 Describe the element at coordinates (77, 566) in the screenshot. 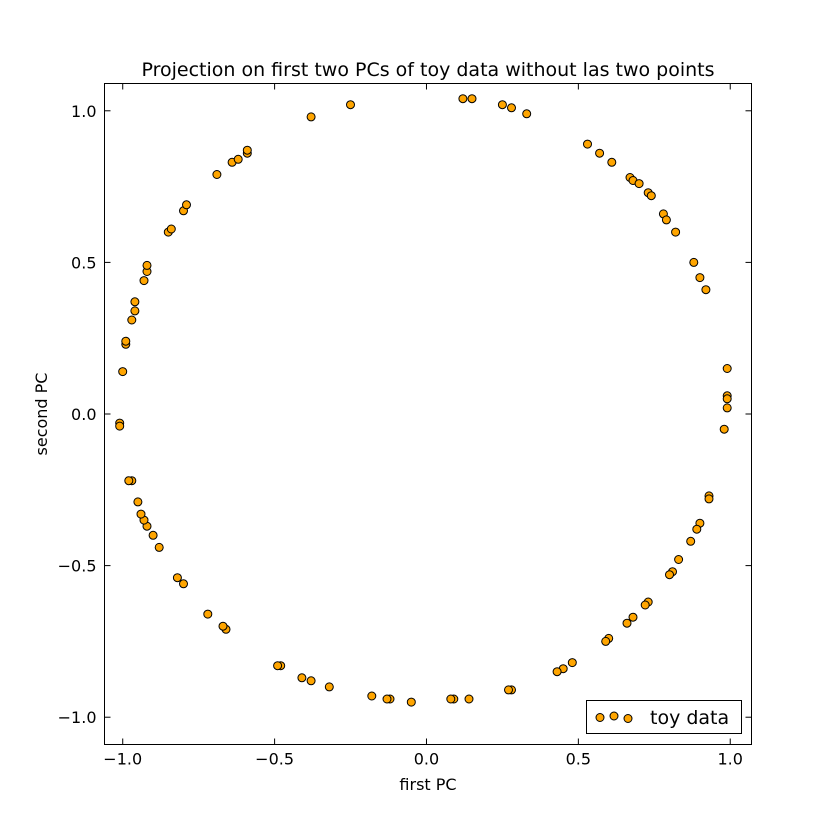

I see `y-tick-label: −0.5` at that location.